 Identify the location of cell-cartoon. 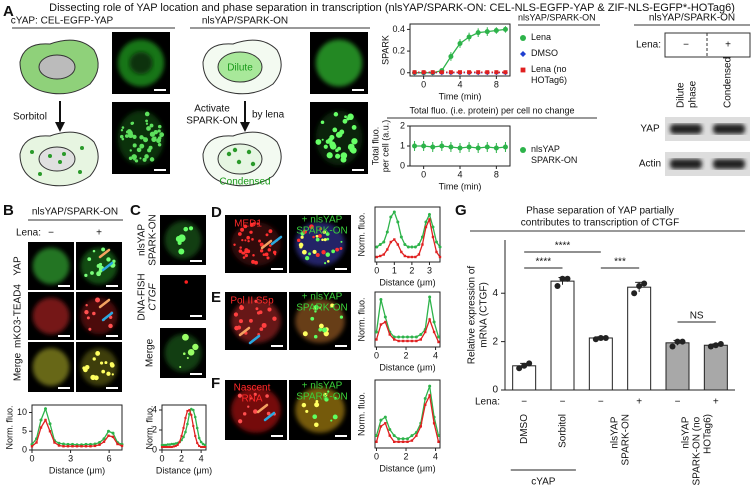
(242, 67).